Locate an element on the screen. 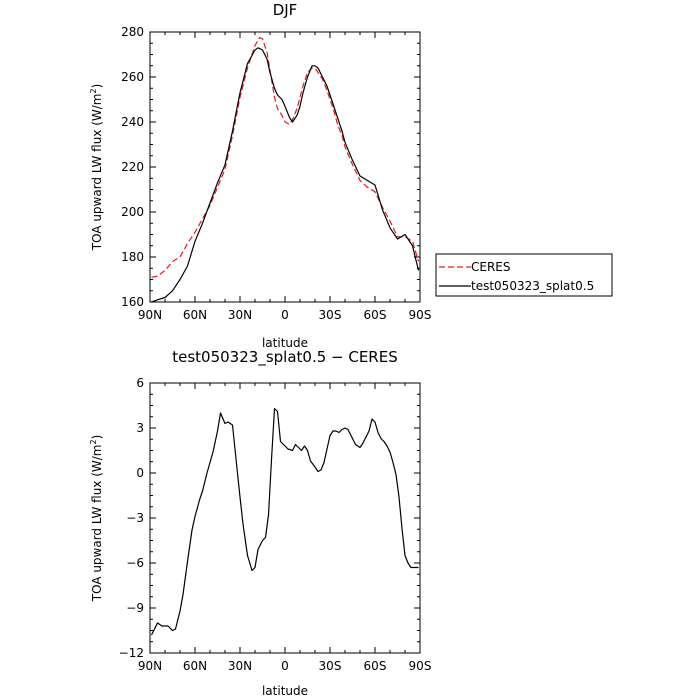  bottom-x-tick-label: 90S is located at coordinates (420, 666).